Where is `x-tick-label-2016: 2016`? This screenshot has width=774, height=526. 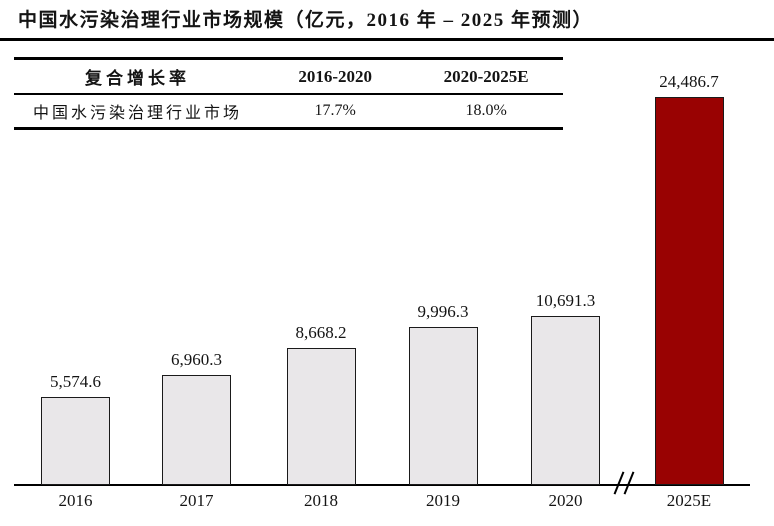
x-tick-label-2016: 2016 is located at coordinates (75, 500).